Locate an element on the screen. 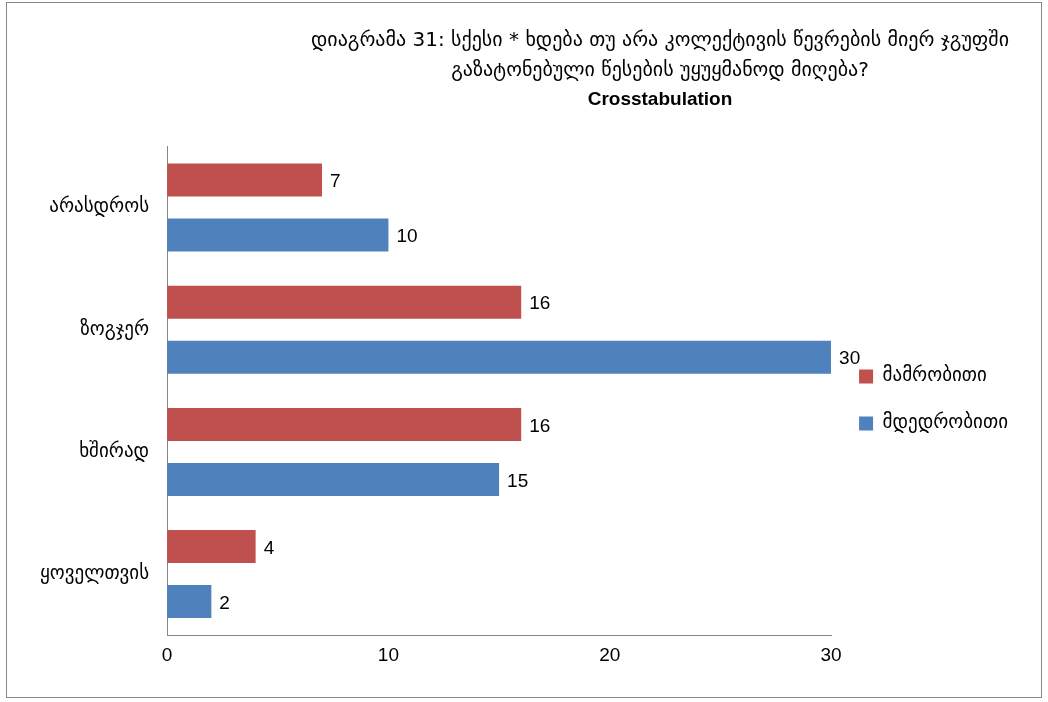 The height and width of the screenshot is (702, 1048). x-tick-label: 10 is located at coordinates (388, 654).